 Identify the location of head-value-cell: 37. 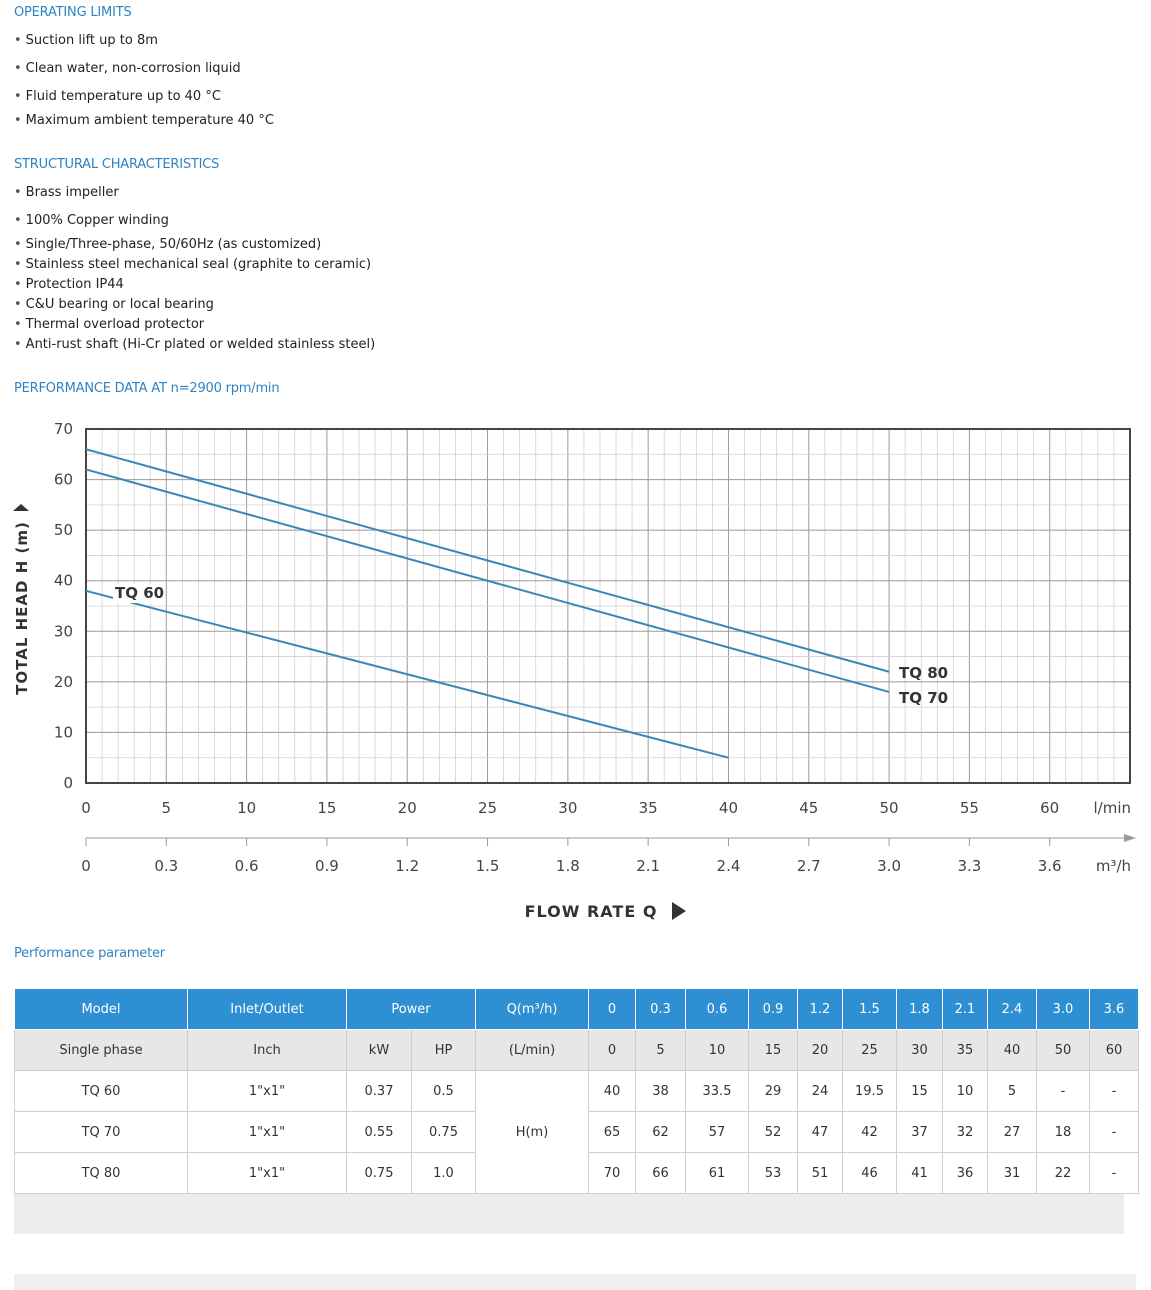
(919, 1132).